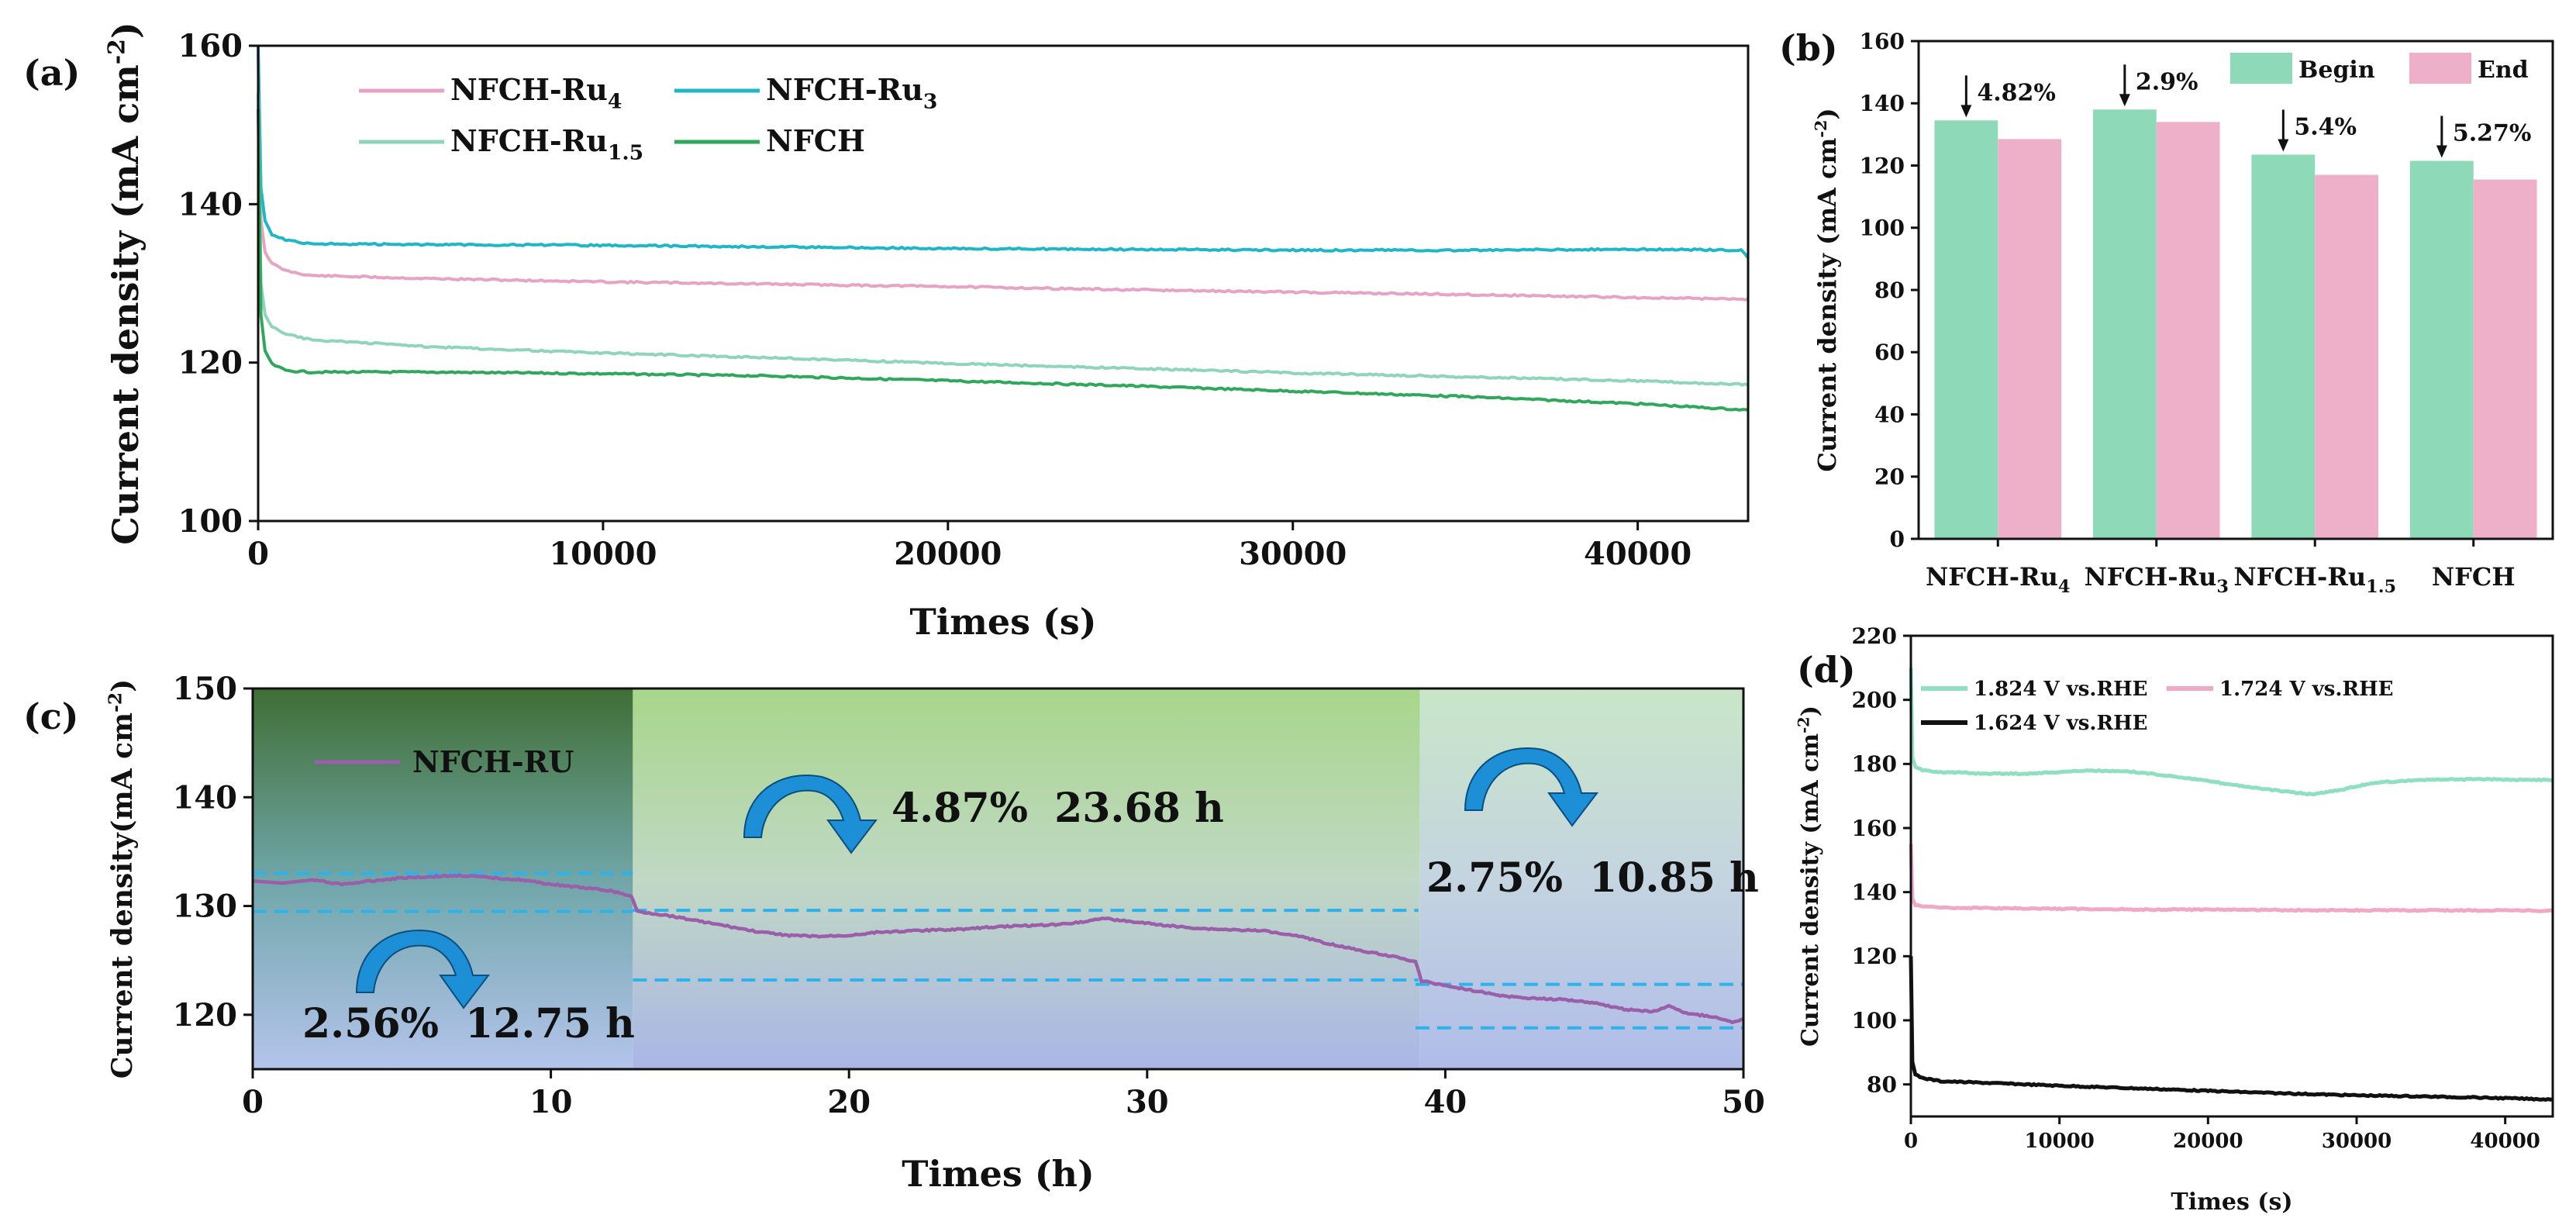 The width and height of the screenshot is (2576, 1225). I want to click on legend-label-2: 1.624 V vs.RHE, so click(2060, 723).